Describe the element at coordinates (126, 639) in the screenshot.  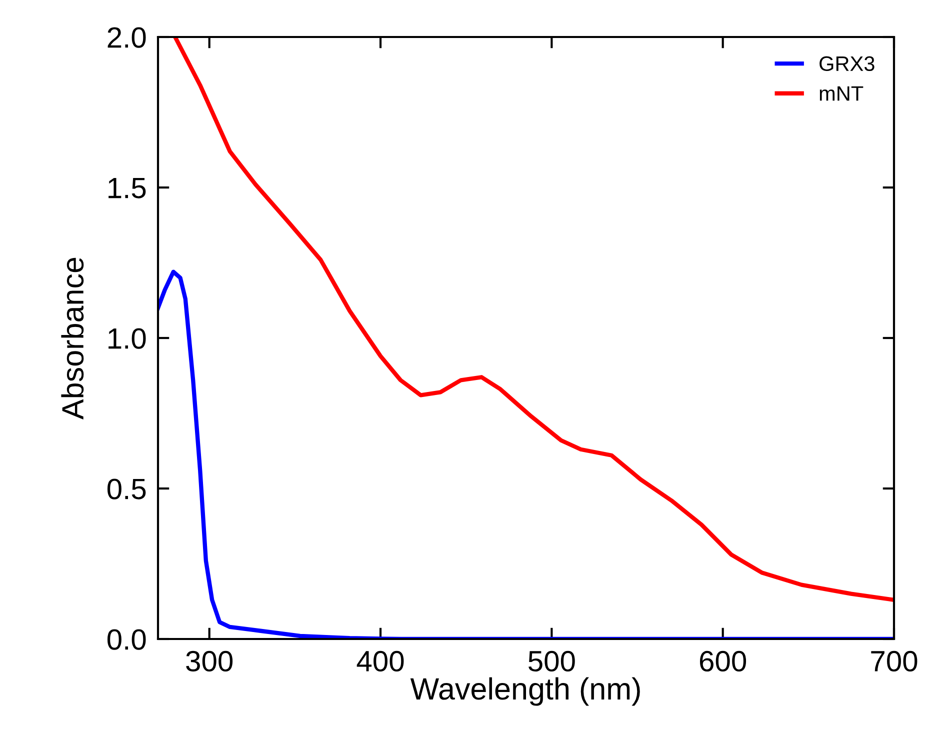
I see `y-tick-label: 0.0` at that location.